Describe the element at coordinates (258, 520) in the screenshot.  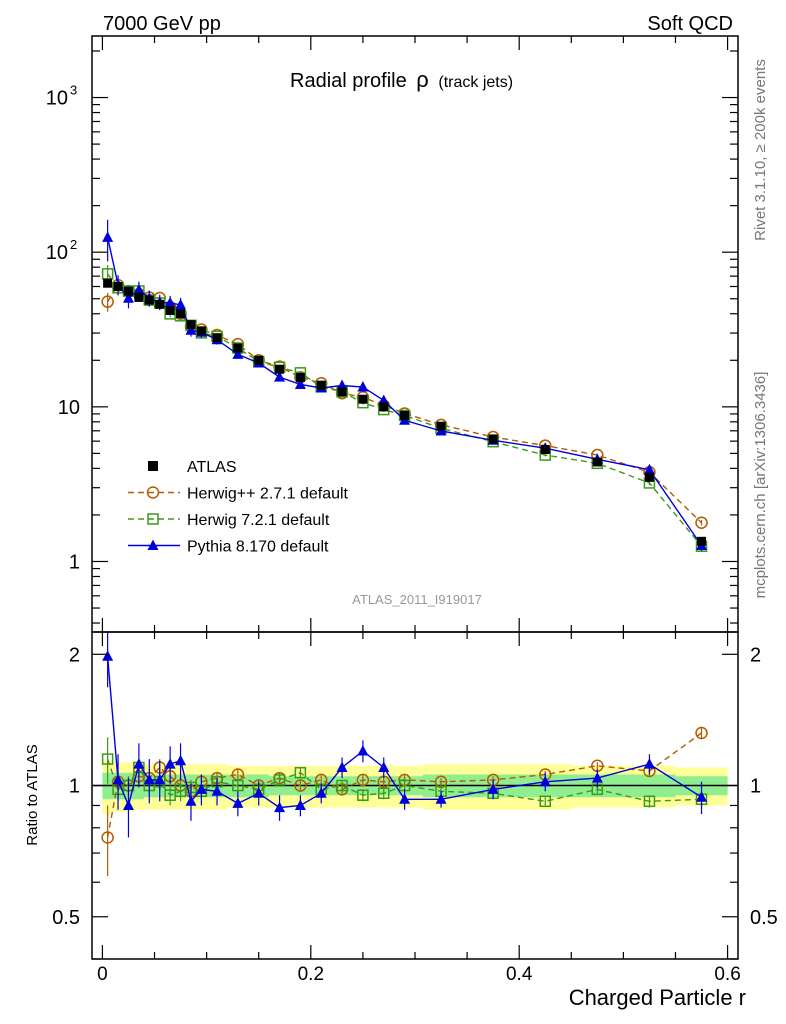
I see `legend-label: Herwig 7.2.1 default` at that location.